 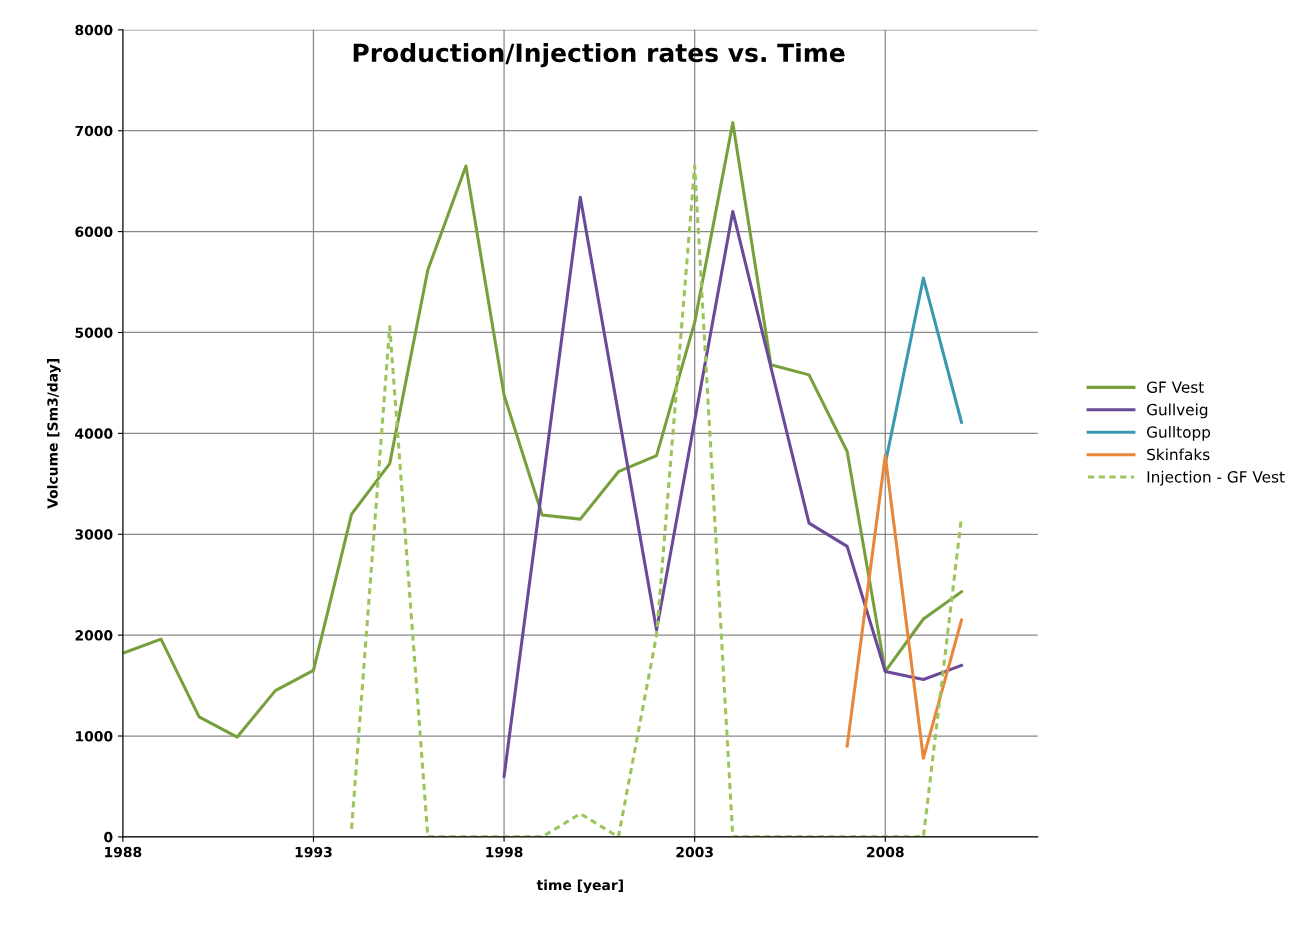 What do you see at coordinates (694, 852) in the screenshot?
I see `x-tick-label: 2003` at bounding box center [694, 852].